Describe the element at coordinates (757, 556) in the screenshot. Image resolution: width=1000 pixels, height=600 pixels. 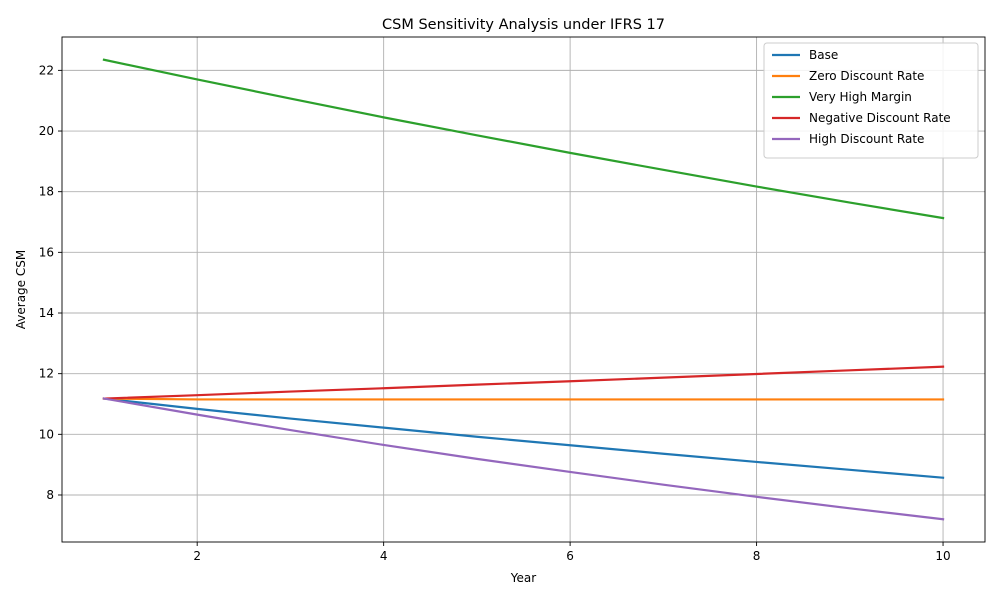
I see `x-tick-label: 8` at that location.